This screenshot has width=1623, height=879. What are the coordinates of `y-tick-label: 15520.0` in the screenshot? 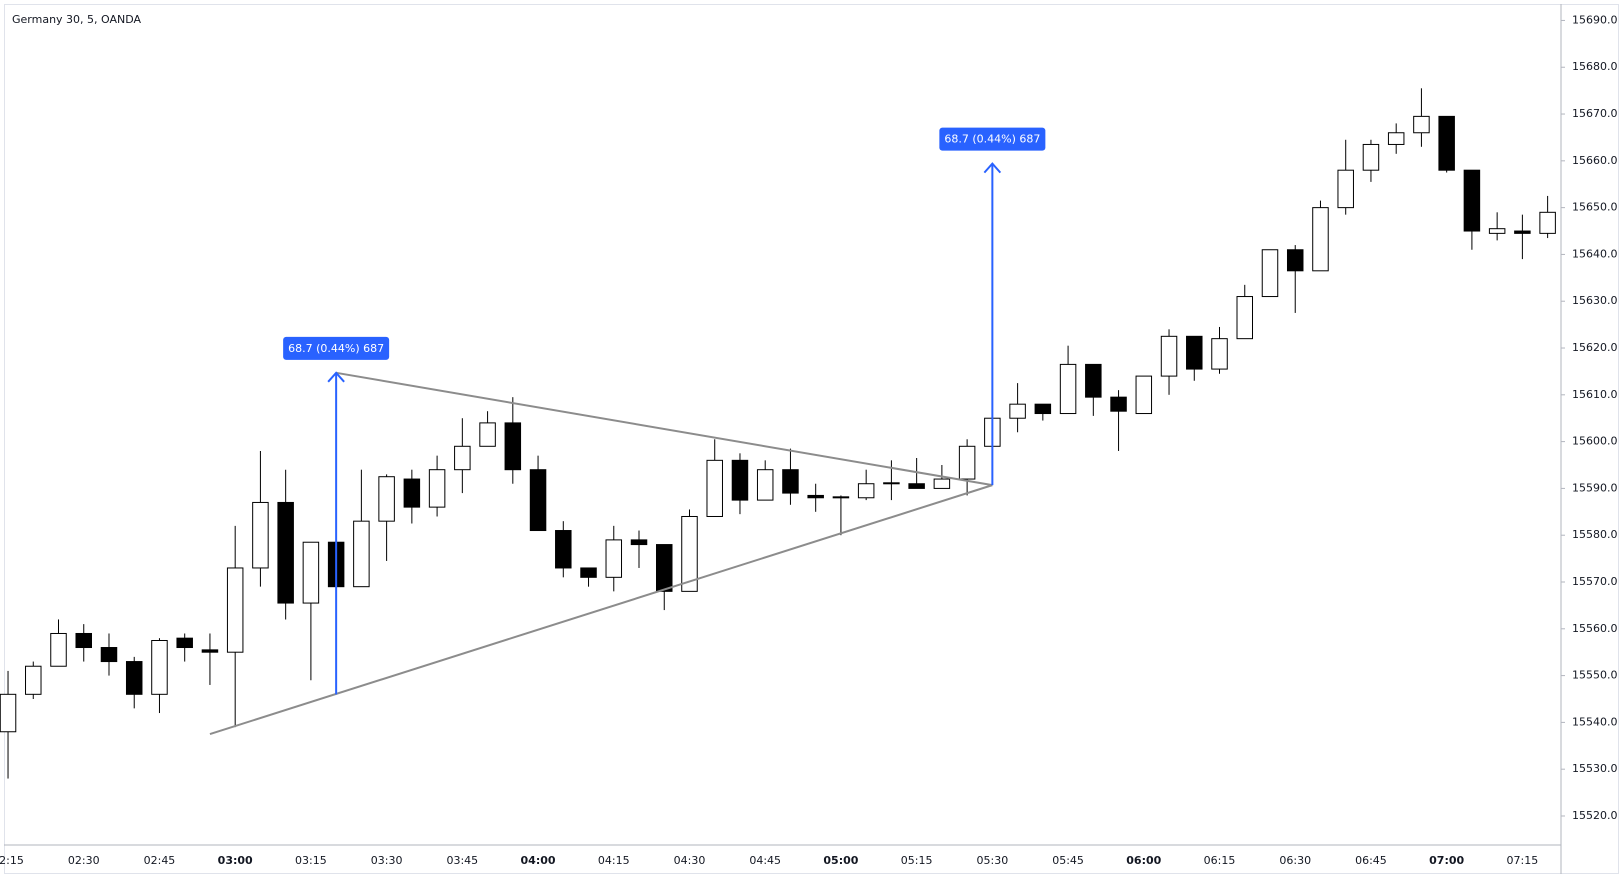 It's located at (1595, 815).